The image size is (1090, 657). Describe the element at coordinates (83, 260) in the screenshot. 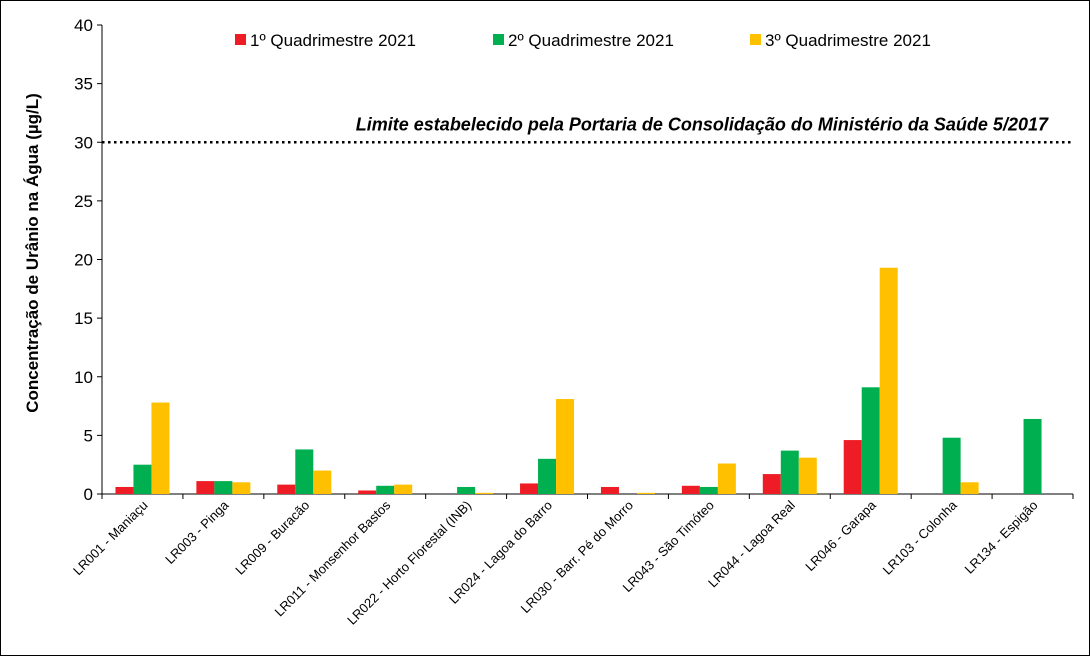

I see `y-tick-label: 20` at that location.